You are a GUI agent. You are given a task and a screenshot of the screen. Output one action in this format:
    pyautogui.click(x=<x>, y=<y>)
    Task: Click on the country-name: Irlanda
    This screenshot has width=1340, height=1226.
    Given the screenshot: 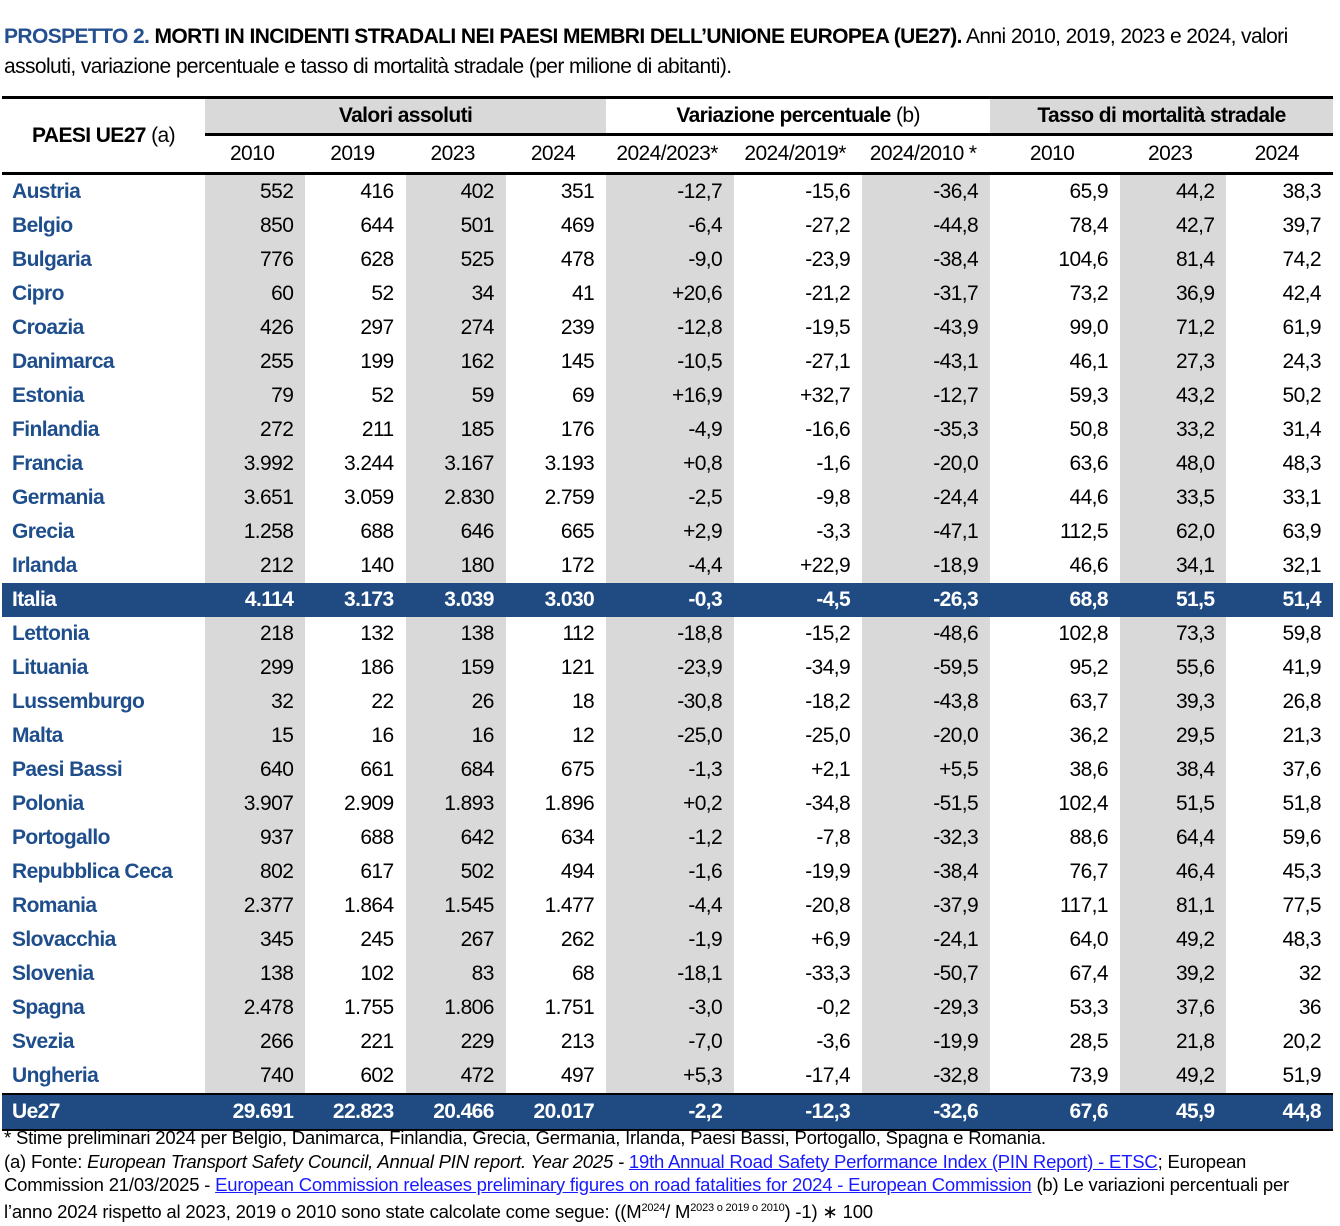 What is the action you would take?
    pyautogui.click(x=44, y=565)
    